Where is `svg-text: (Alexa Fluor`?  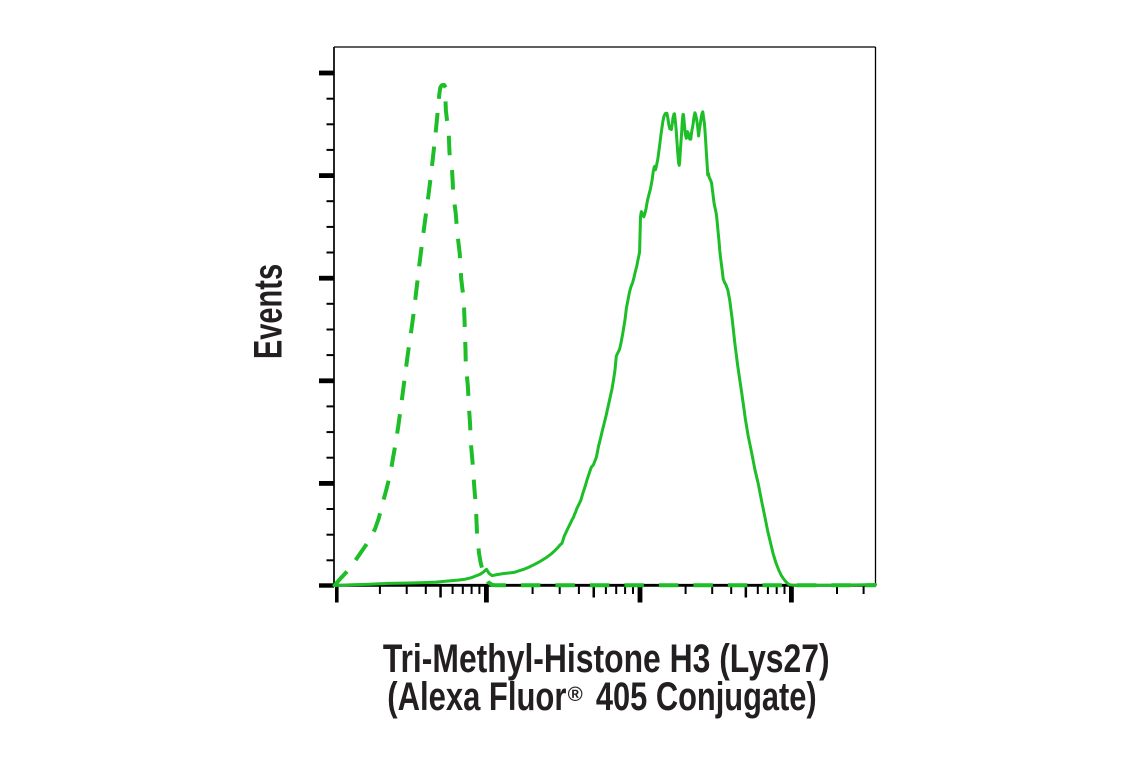 svg-text: (Alexa Fluor is located at coordinates (476, 696).